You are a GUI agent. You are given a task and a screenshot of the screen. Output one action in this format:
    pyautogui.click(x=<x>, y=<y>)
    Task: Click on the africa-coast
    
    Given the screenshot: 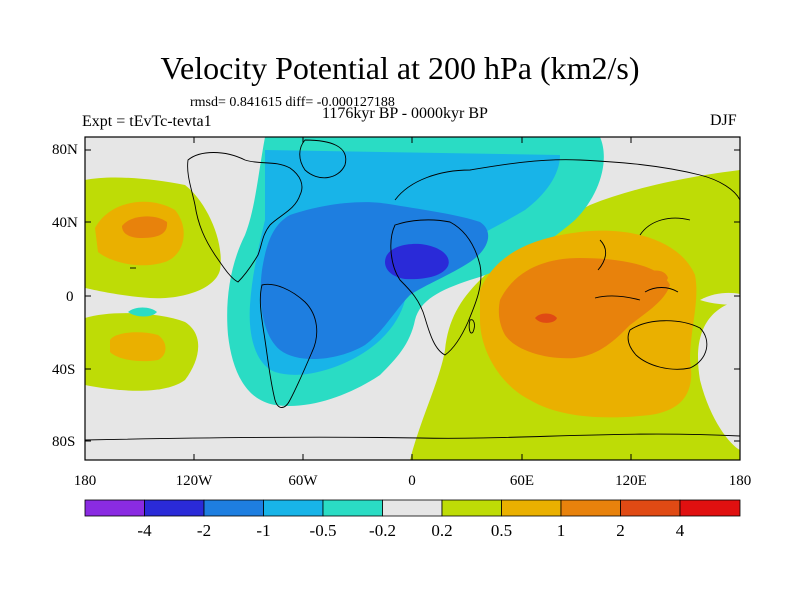 What is the action you would take?
    pyautogui.click(x=436, y=287)
    